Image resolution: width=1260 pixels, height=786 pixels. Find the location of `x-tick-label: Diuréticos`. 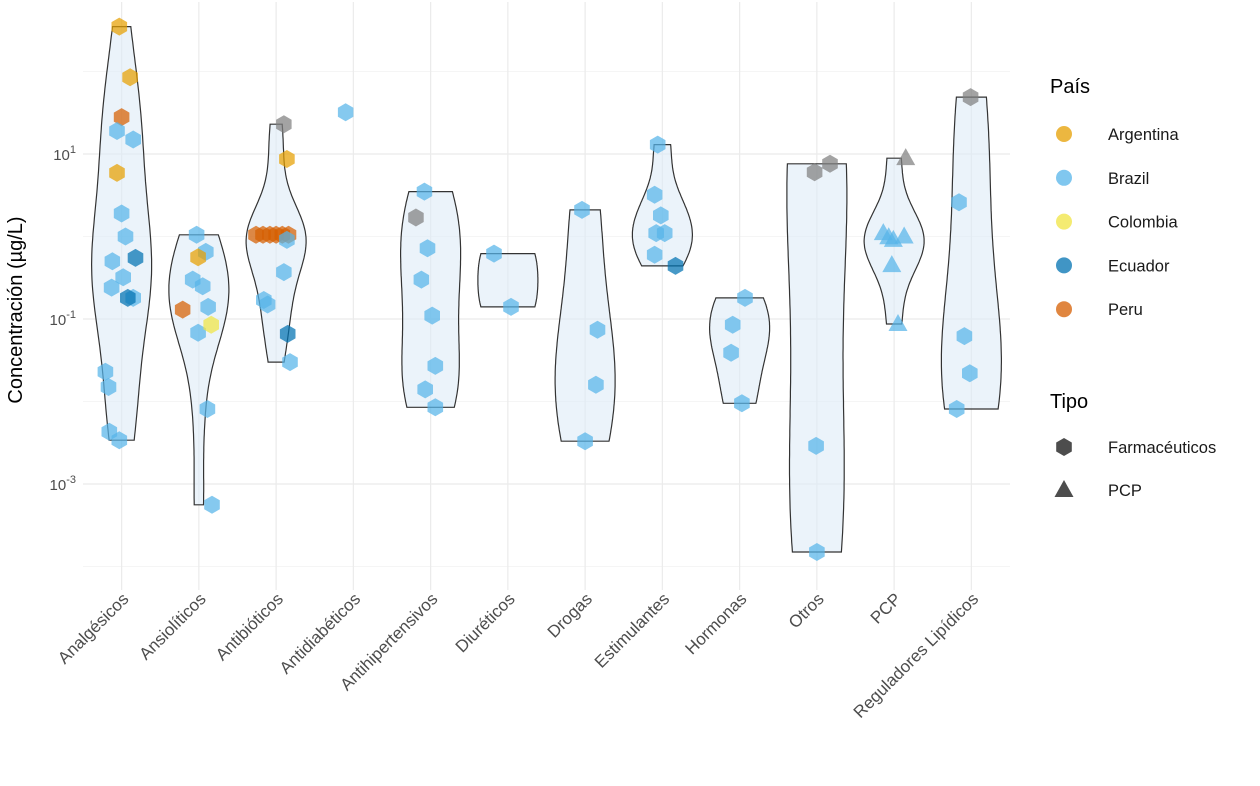

x-tick-label: Diuréticos is located at coordinates (485, 622).